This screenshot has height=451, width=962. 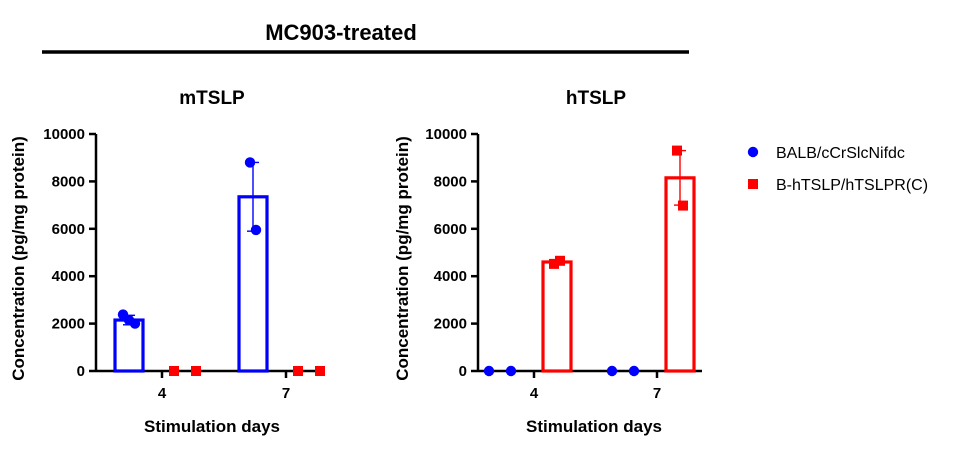 I want to click on legend-item-1: BALB/cCrSlcNifdc, so click(x=826, y=153).